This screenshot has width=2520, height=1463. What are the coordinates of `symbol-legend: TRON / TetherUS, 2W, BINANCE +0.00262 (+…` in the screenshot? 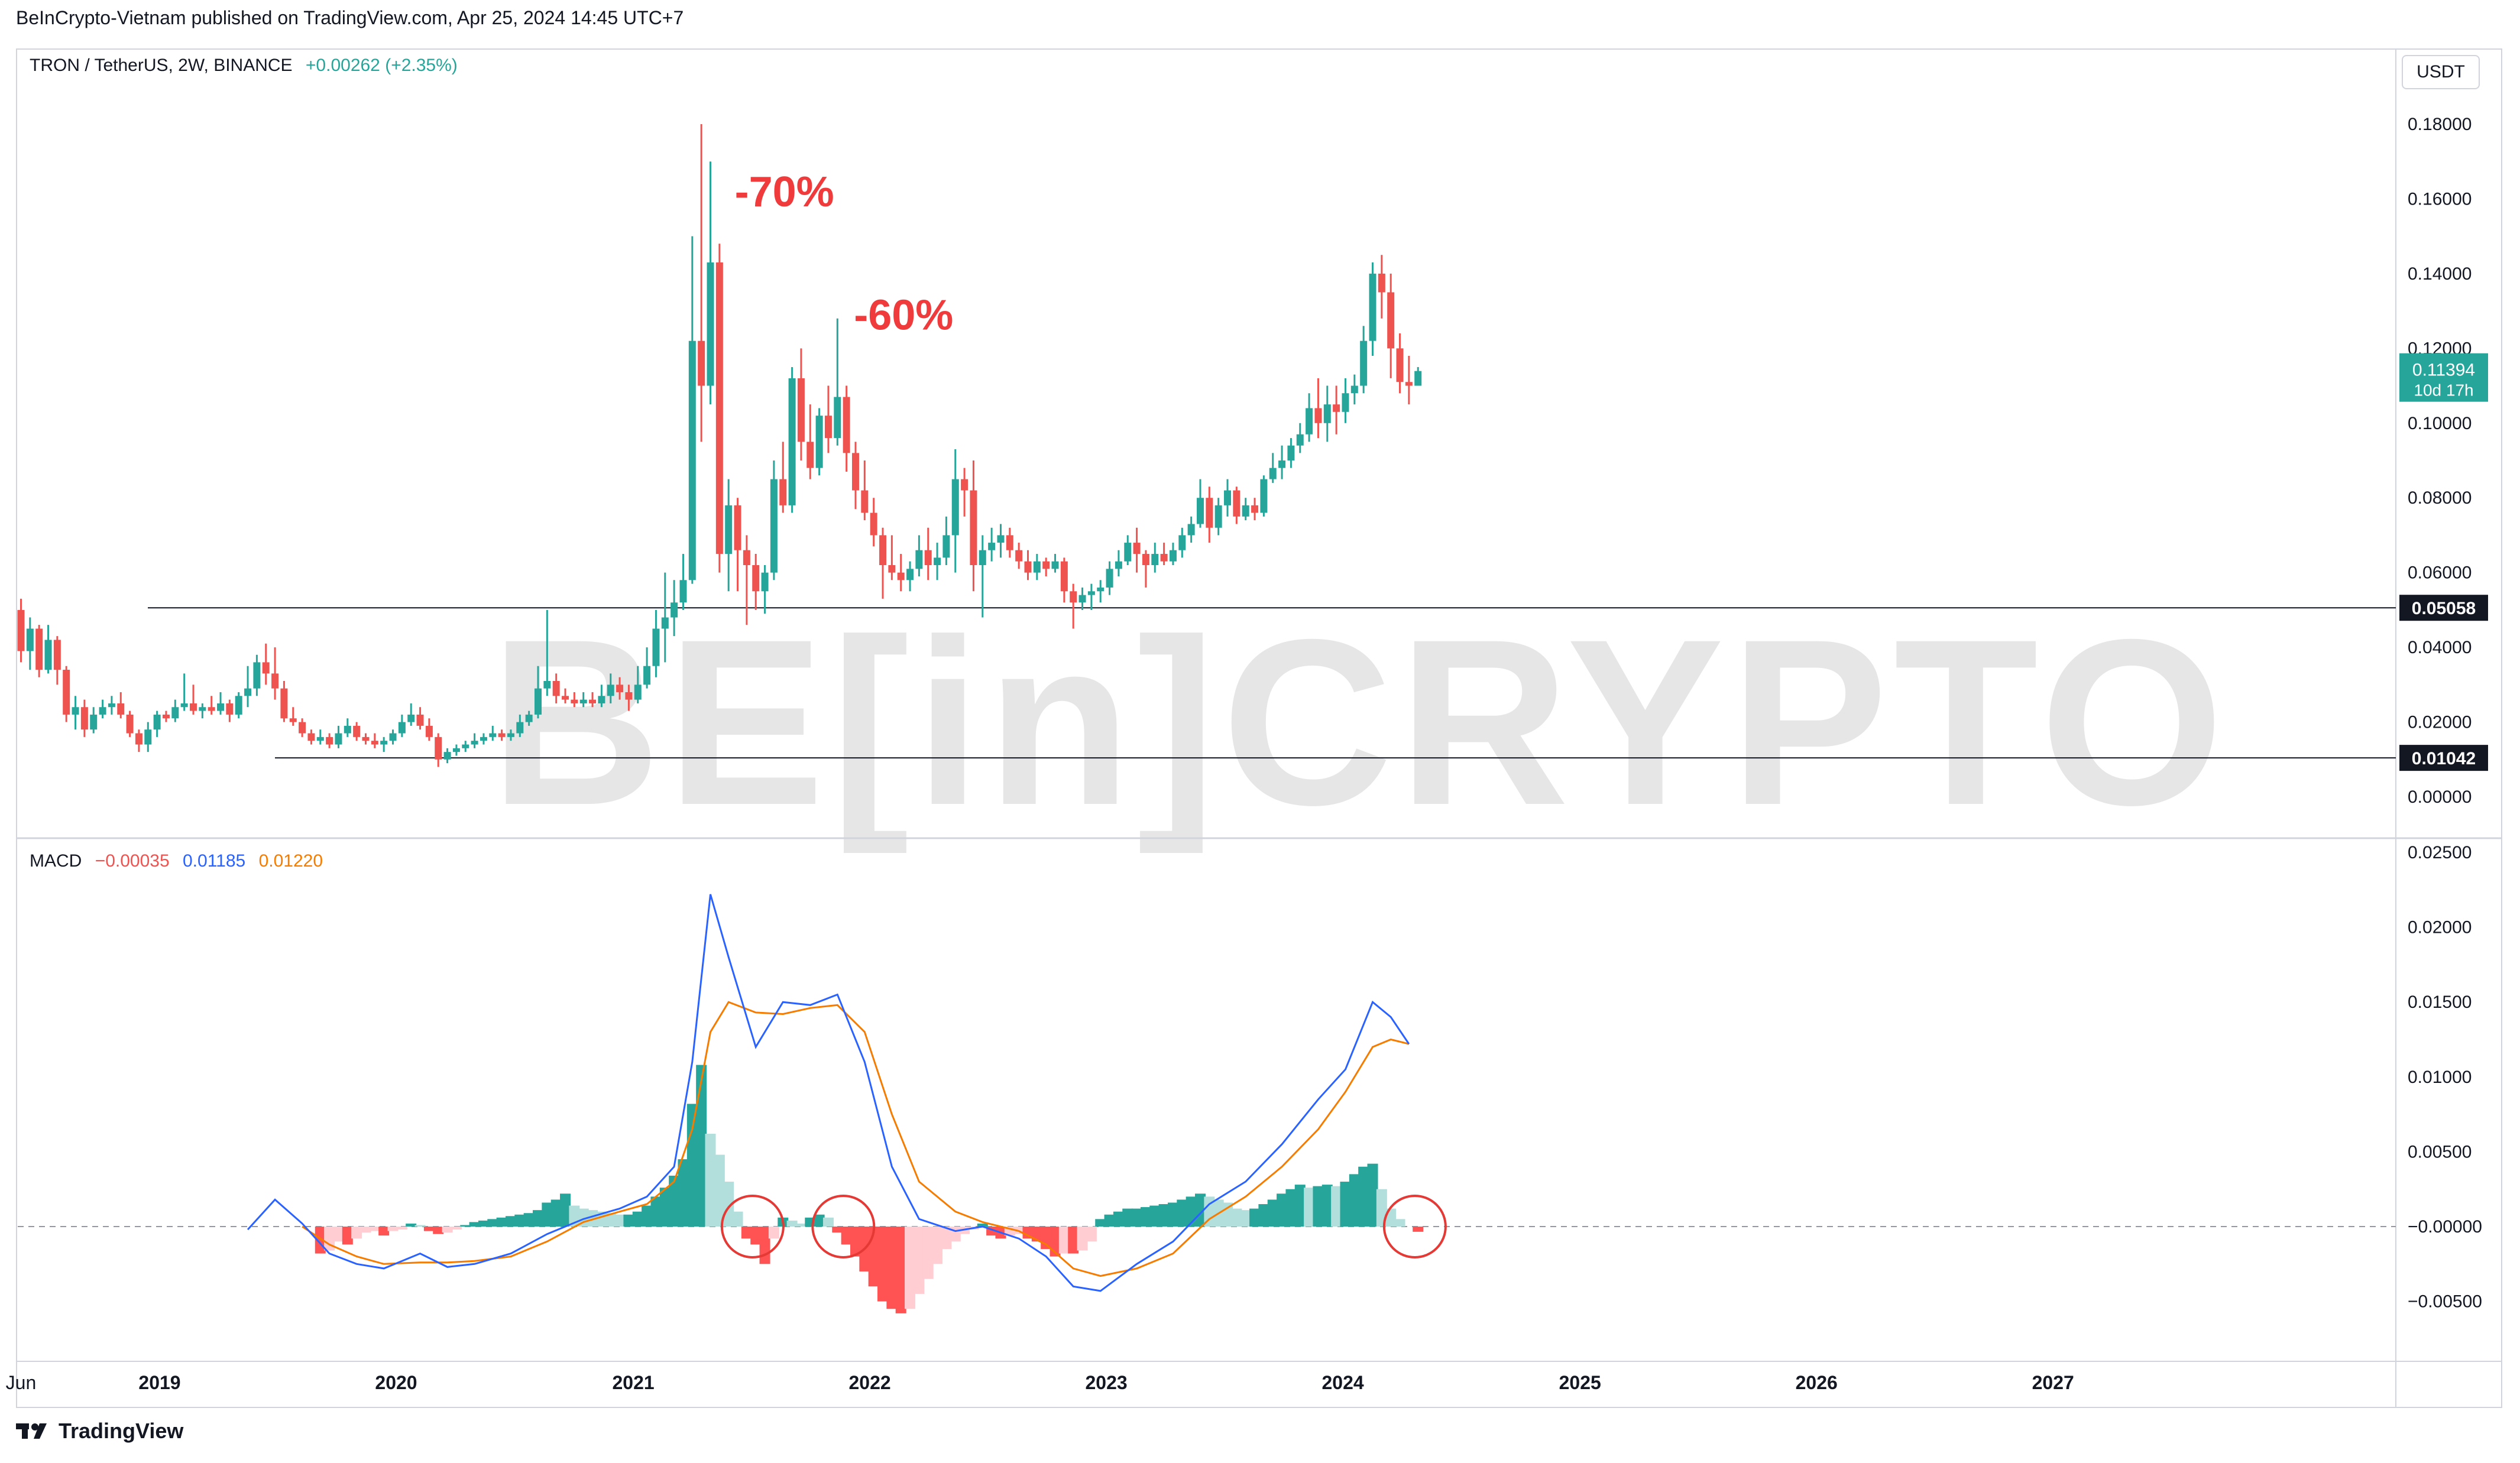 It's located at (248, 66).